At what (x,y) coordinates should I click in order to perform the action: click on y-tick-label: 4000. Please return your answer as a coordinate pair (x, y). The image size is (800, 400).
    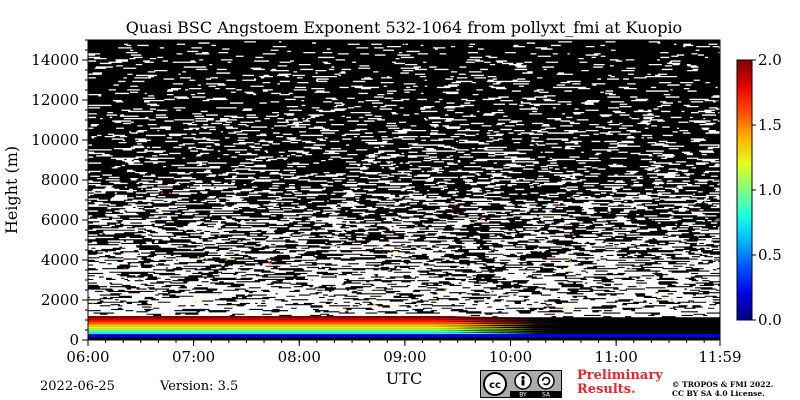
    Looking at the image, I should click on (60, 260).